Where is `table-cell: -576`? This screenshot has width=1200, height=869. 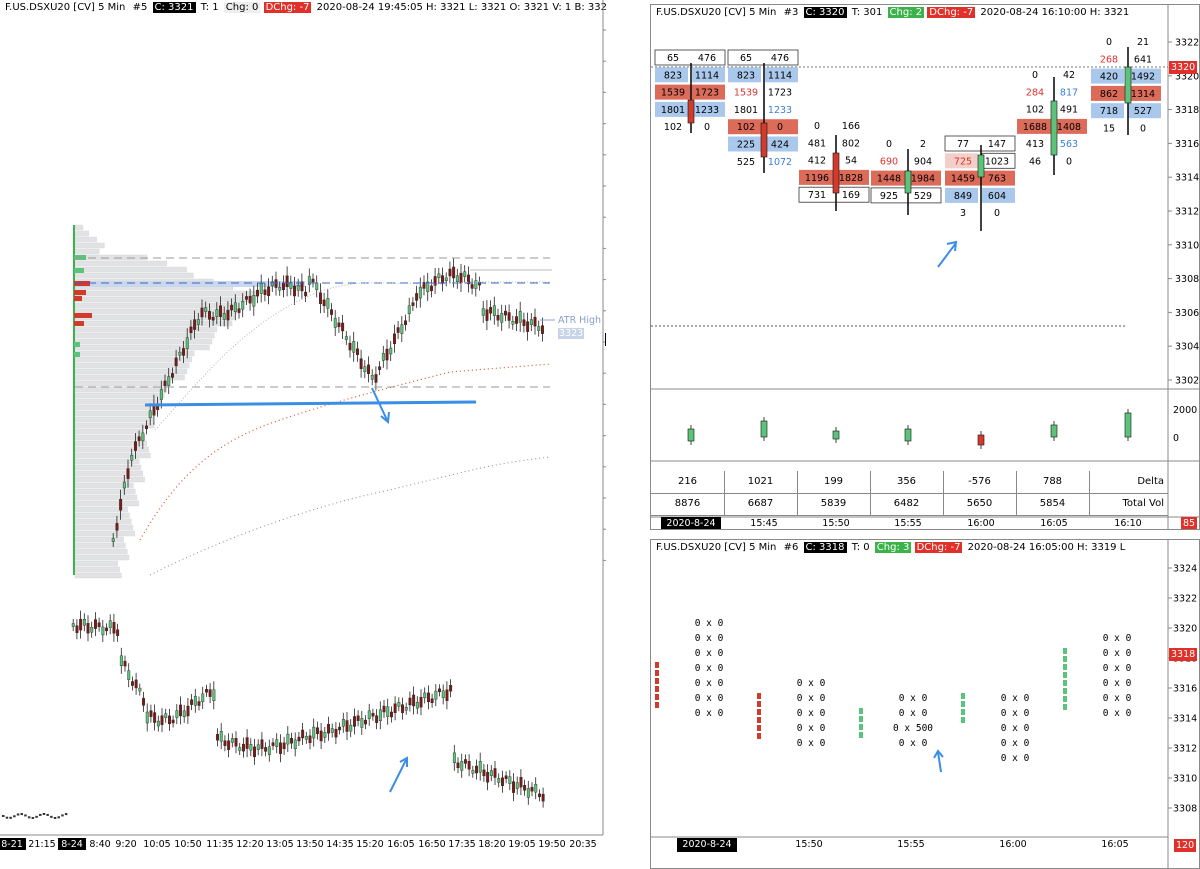
table-cell: -576 is located at coordinates (980, 482).